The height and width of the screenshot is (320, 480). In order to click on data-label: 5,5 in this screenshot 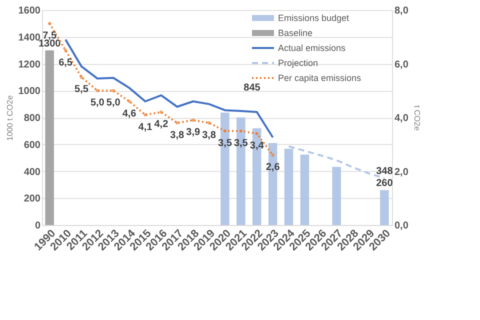, I will do `click(81, 90)`.